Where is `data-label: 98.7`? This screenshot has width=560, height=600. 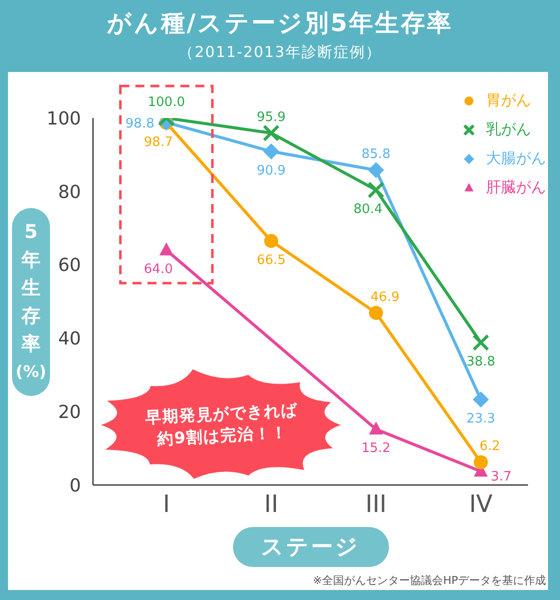
data-label: 98.7 is located at coordinates (158, 142).